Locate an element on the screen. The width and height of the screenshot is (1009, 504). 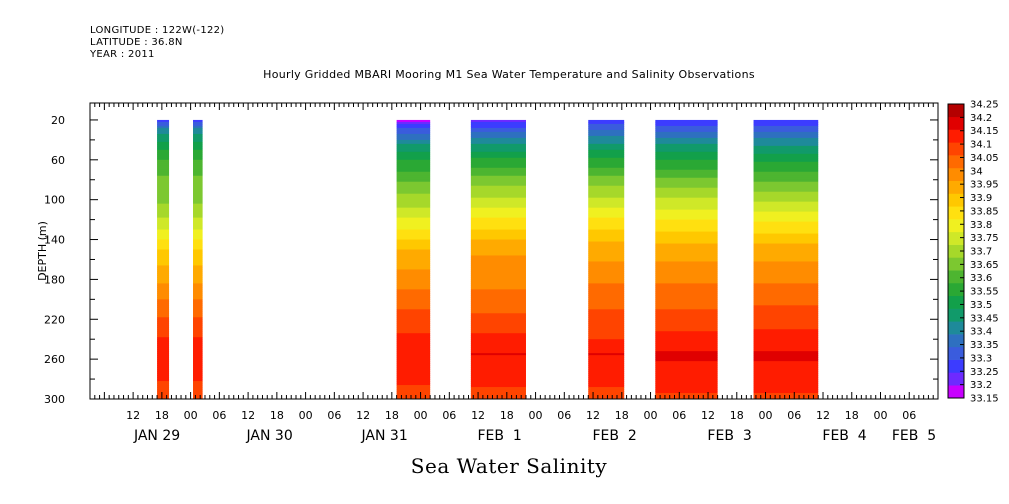
x-day-label: JAN 31 is located at coordinates (384, 436).